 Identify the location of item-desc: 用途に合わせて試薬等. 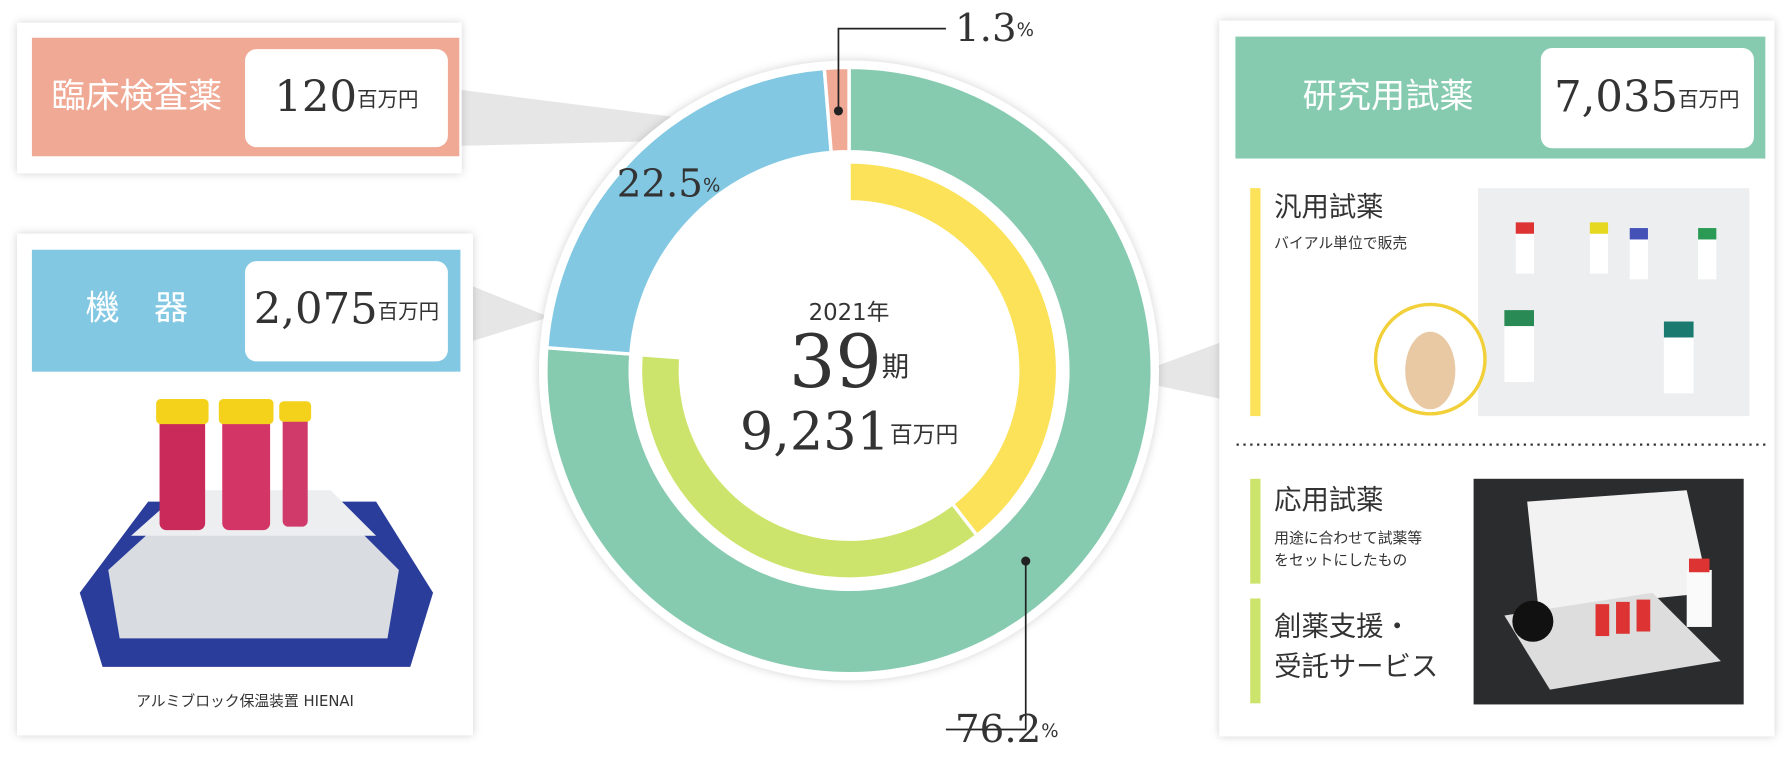
(1348, 538).